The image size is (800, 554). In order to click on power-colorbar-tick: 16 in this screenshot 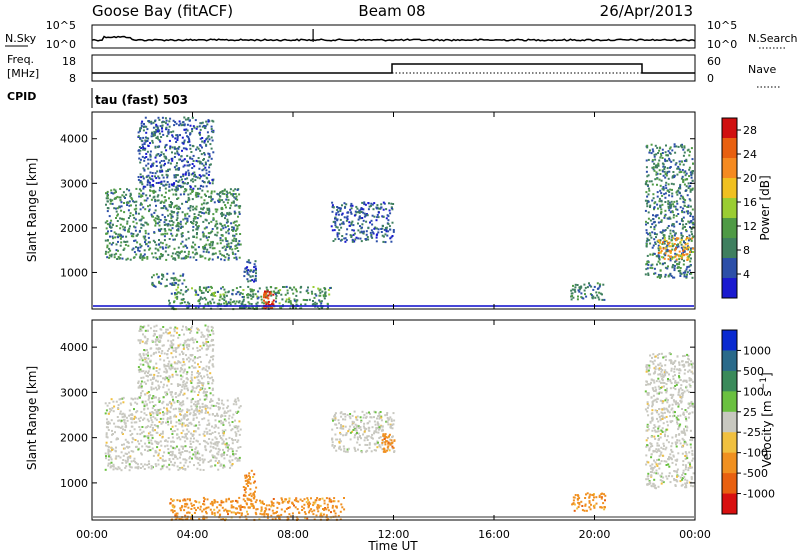, I will do `click(750, 202)`.